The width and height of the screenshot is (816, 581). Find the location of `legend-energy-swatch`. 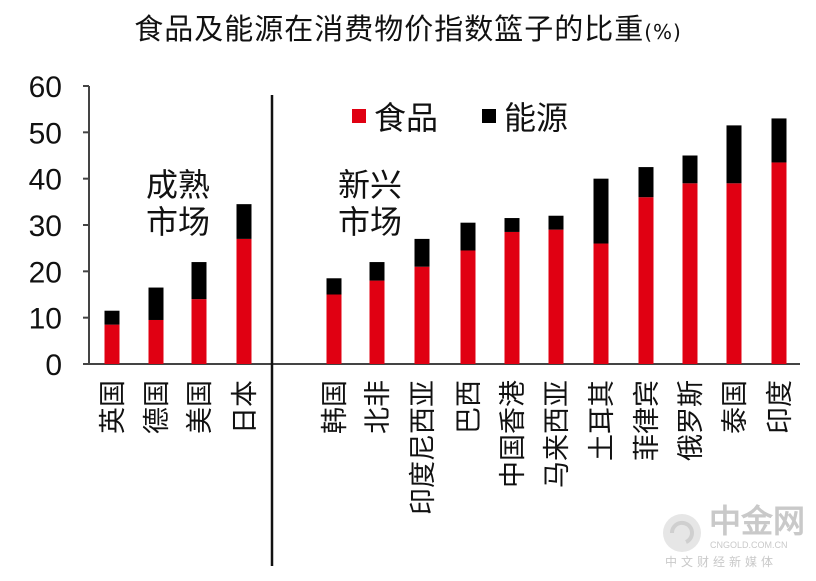

legend-energy-swatch is located at coordinates (489, 116).